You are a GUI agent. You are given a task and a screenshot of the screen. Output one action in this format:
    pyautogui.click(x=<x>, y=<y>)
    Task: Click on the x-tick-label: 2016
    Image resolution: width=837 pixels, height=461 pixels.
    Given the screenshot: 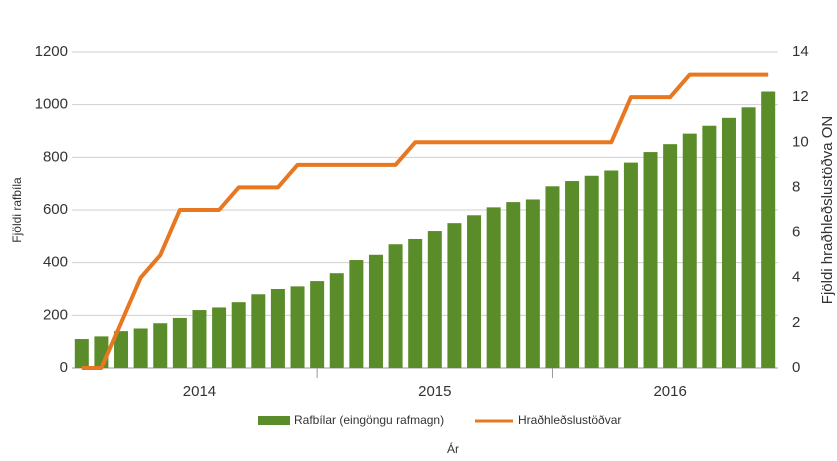 What is the action you would take?
    pyautogui.click(x=669, y=391)
    